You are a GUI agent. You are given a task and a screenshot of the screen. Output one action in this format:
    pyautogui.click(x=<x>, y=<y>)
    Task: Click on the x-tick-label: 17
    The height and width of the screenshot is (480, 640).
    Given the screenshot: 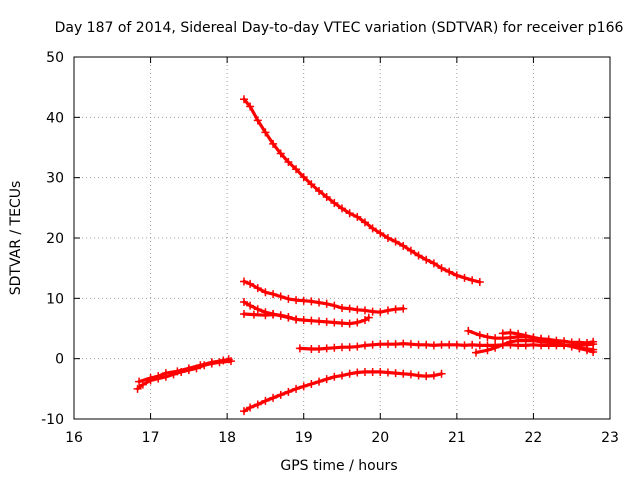 What is the action you would take?
    pyautogui.click(x=151, y=438)
    